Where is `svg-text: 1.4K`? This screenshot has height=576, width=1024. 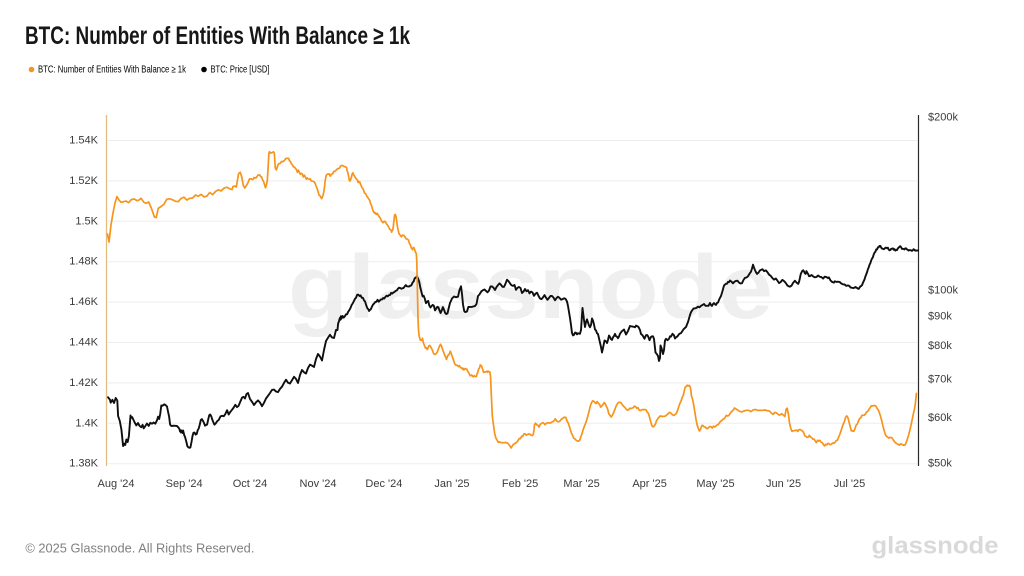 svg-text: 1.4K is located at coordinates (86, 423).